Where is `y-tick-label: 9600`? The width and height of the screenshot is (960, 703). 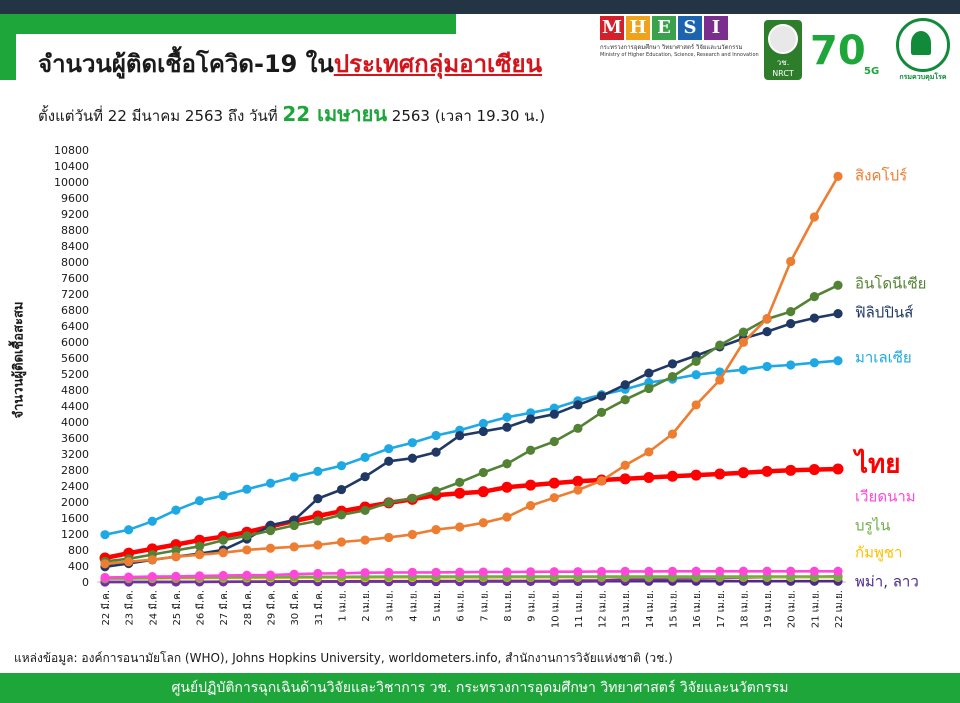
y-tick-label: 9600 is located at coordinates (75, 198).